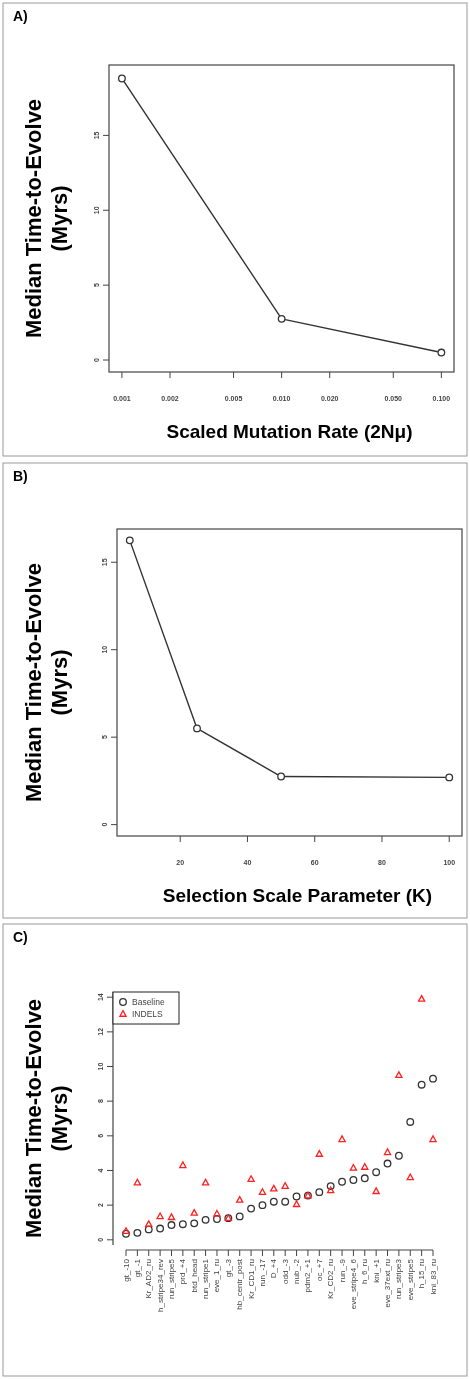  Describe the element at coordinates (251, 1279) in the screenshot. I see `x-tick-label: Kr_CD1_ru` at that location.